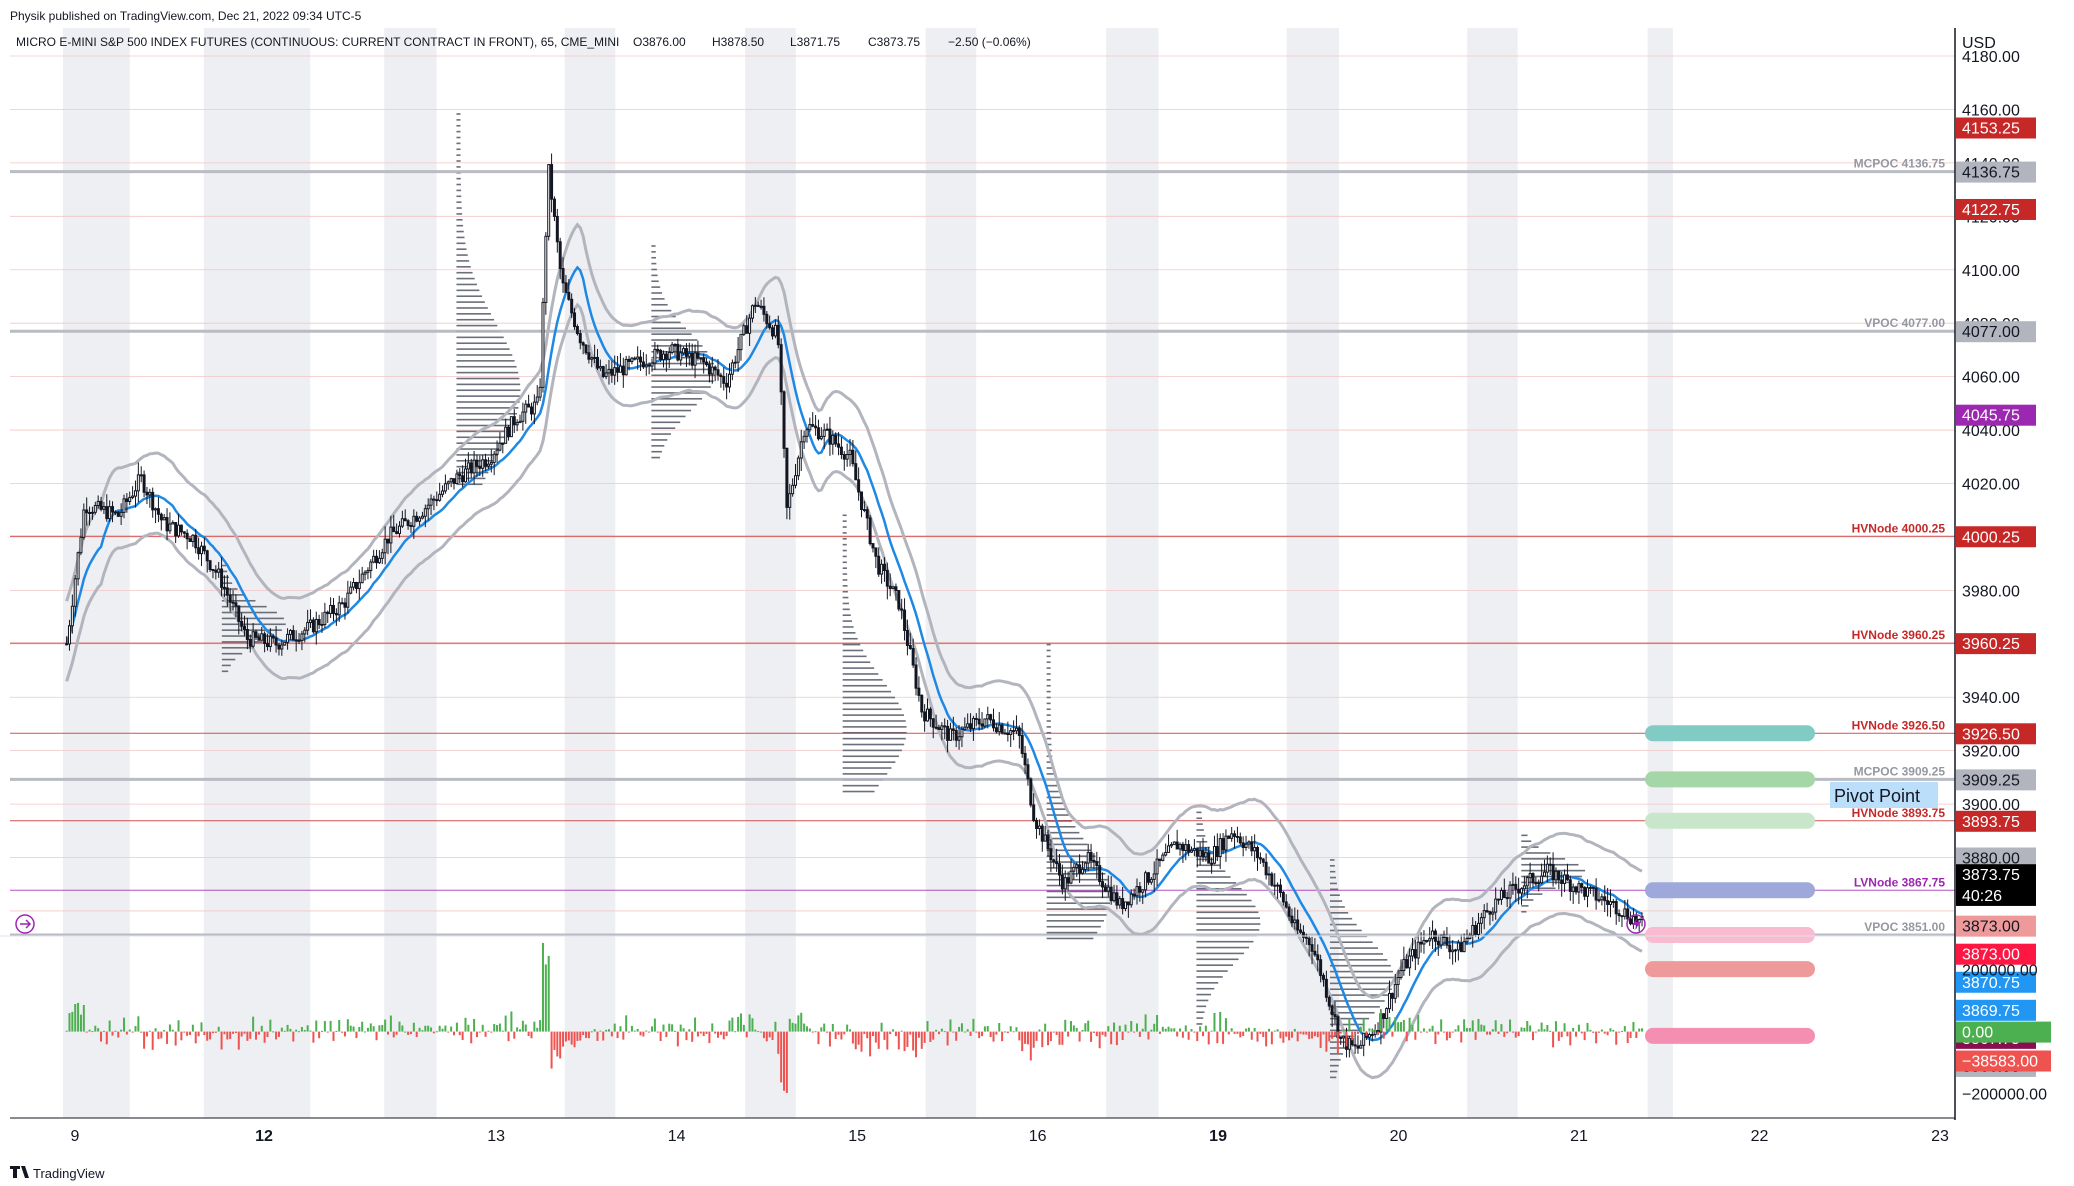 This screenshot has width=2074, height=1186. Describe the element at coordinates (1038, 1136) in the screenshot. I see `time-tick-5: 16` at that location.